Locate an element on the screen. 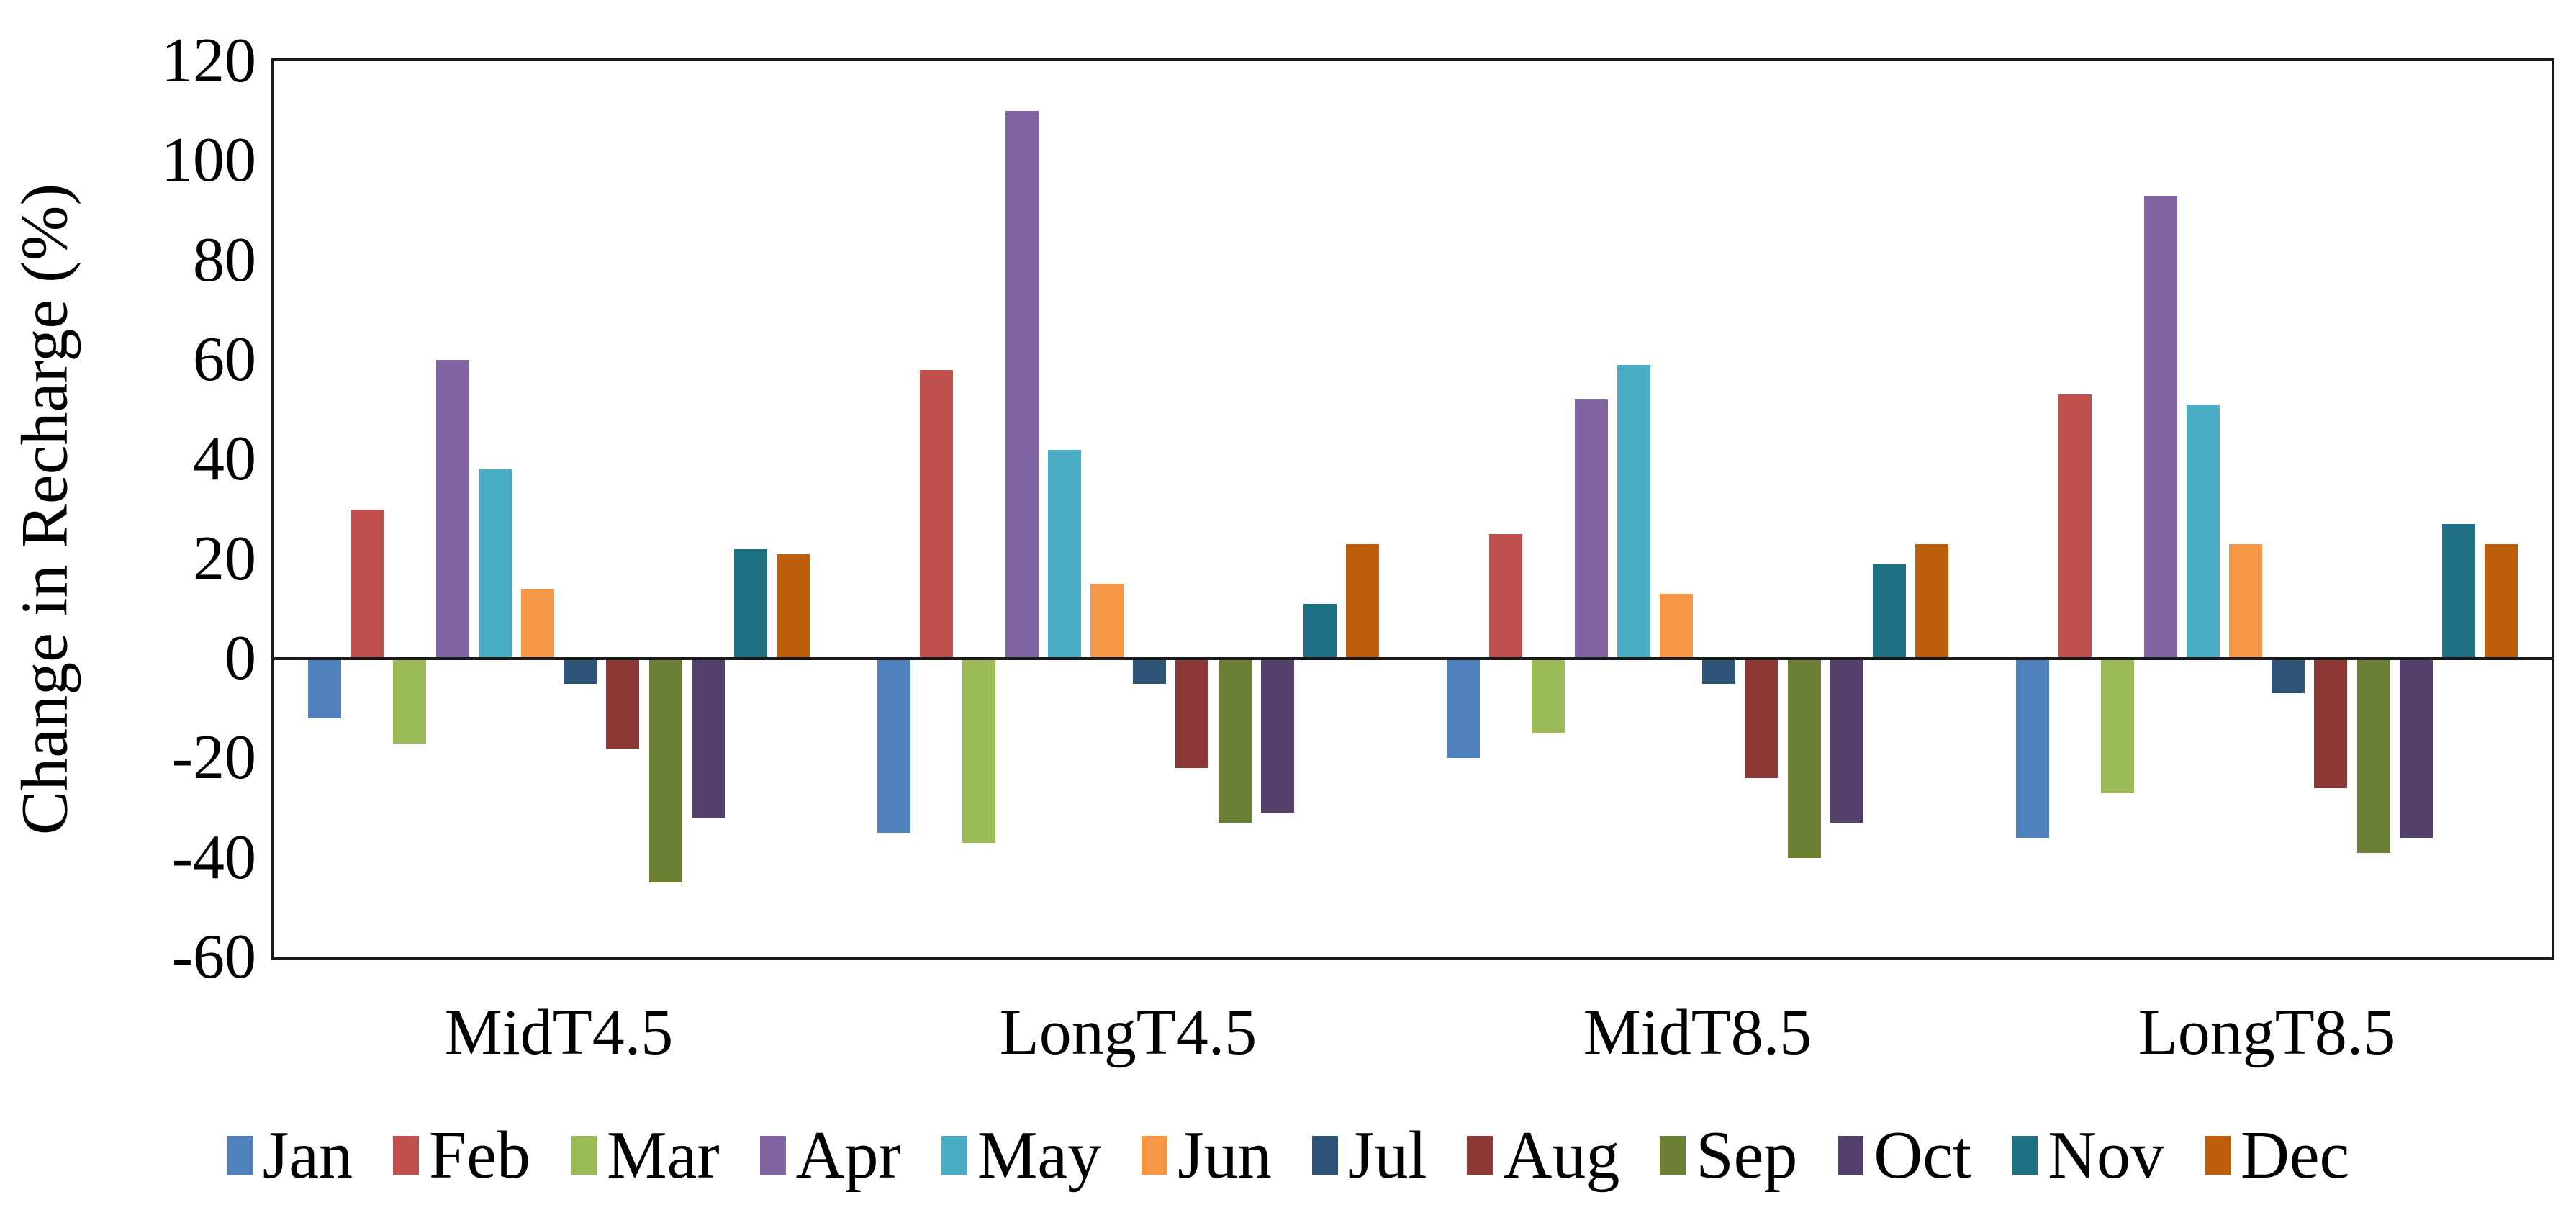  bar-nov-longt8.5 is located at coordinates (2458, 591).